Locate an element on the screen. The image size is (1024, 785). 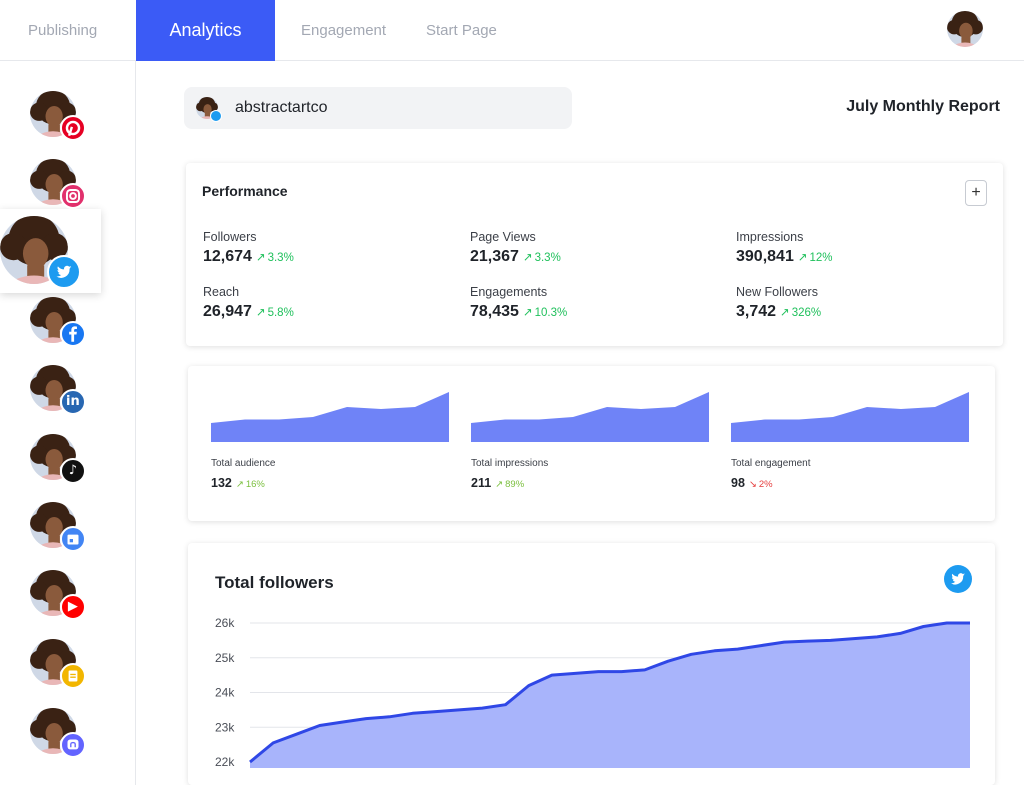
account-google-business is located at coordinates (59, 527).